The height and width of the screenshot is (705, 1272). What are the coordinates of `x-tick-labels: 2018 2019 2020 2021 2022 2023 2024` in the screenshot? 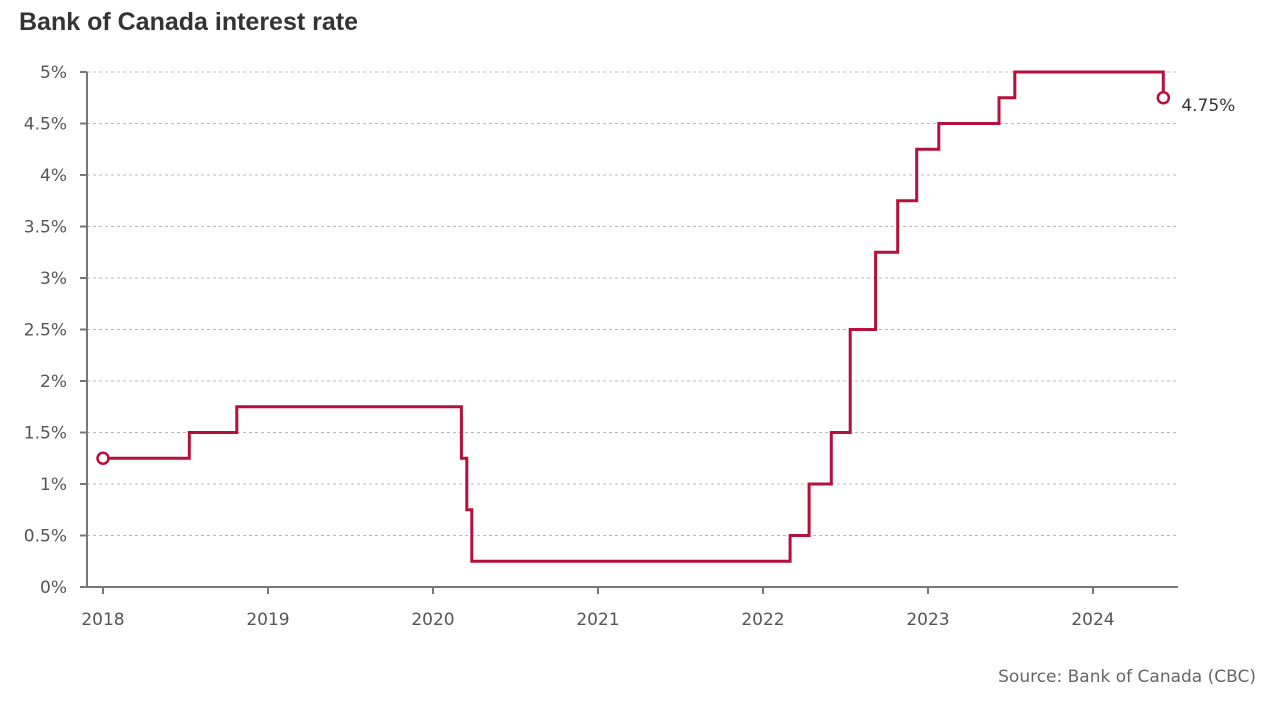 It's located at (597, 620).